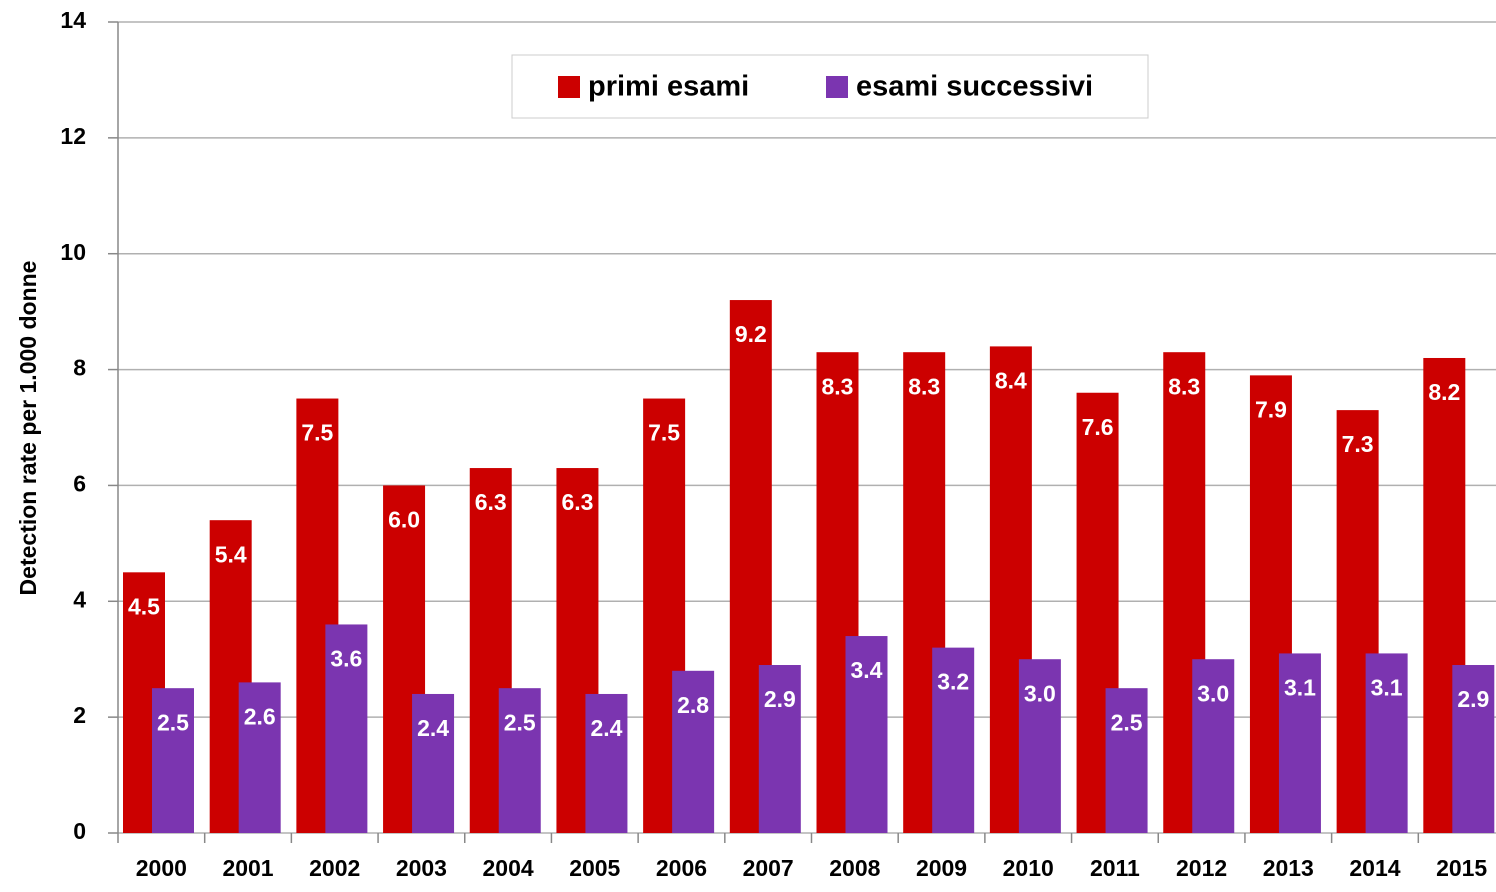 The image size is (1496, 892). What do you see at coordinates (1098, 427) in the screenshot?
I see `value-label: 7.6` at bounding box center [1098, 427].